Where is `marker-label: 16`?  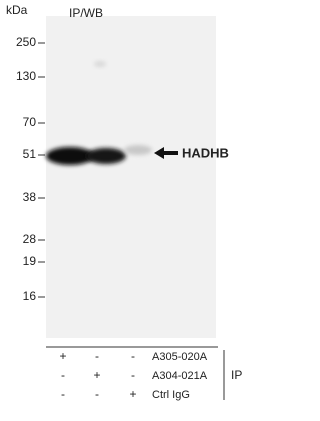 marker-label: 16 is located at coordinates (30, 296).